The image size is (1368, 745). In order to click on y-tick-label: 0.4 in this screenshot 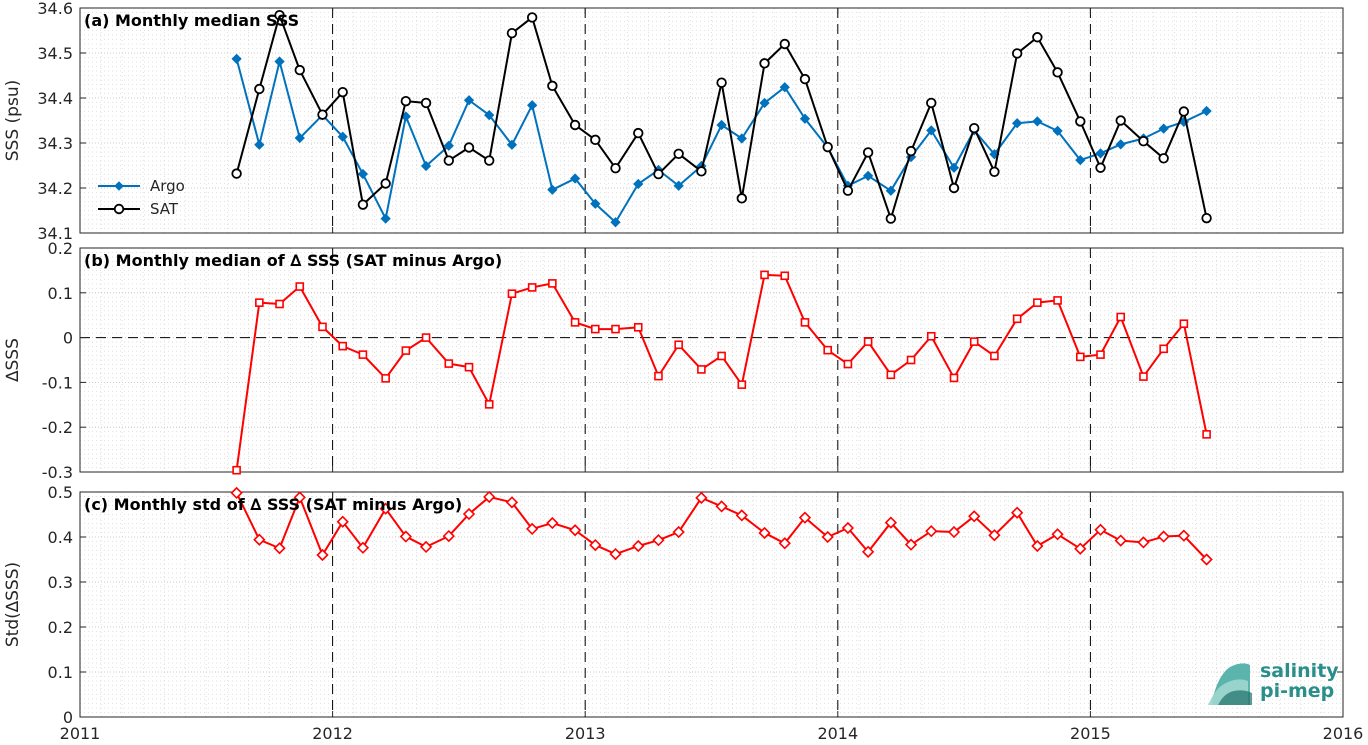, I will do `click(60, 537)`.